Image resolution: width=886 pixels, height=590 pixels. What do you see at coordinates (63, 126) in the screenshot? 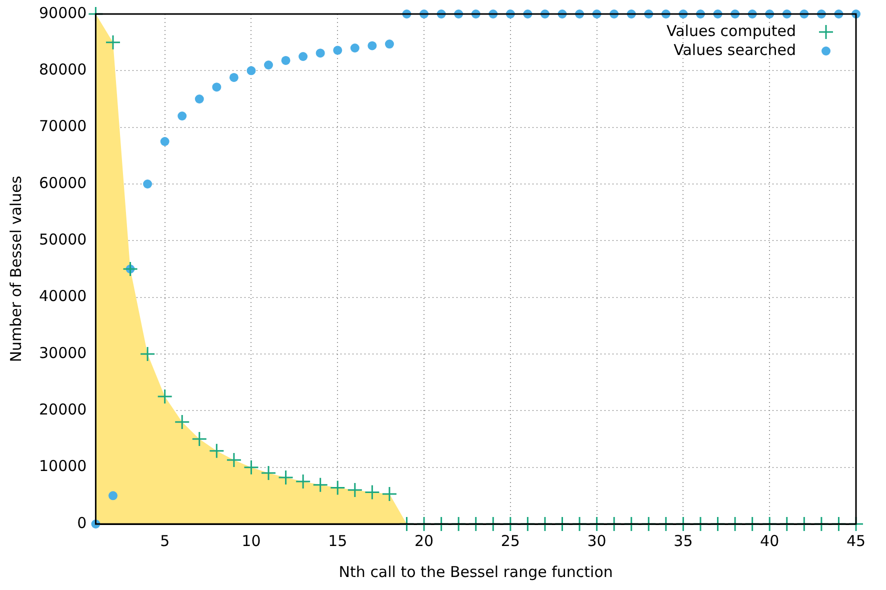
I see `y-tick-label: 70000` at bounding box center [63, 126].